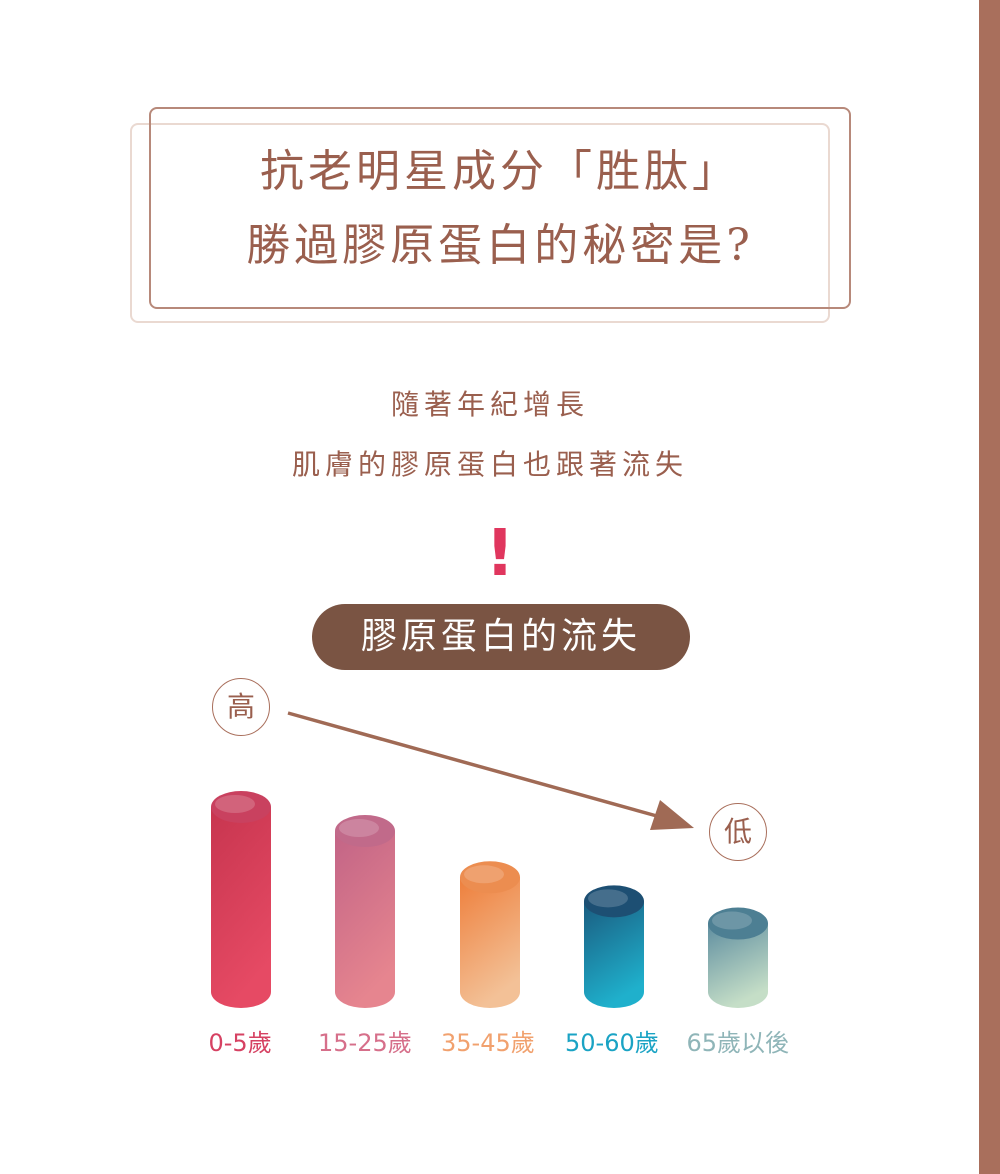 This screenshot has width=1000, height=1174. I want to click on trend-arrow, so click(490, 770).